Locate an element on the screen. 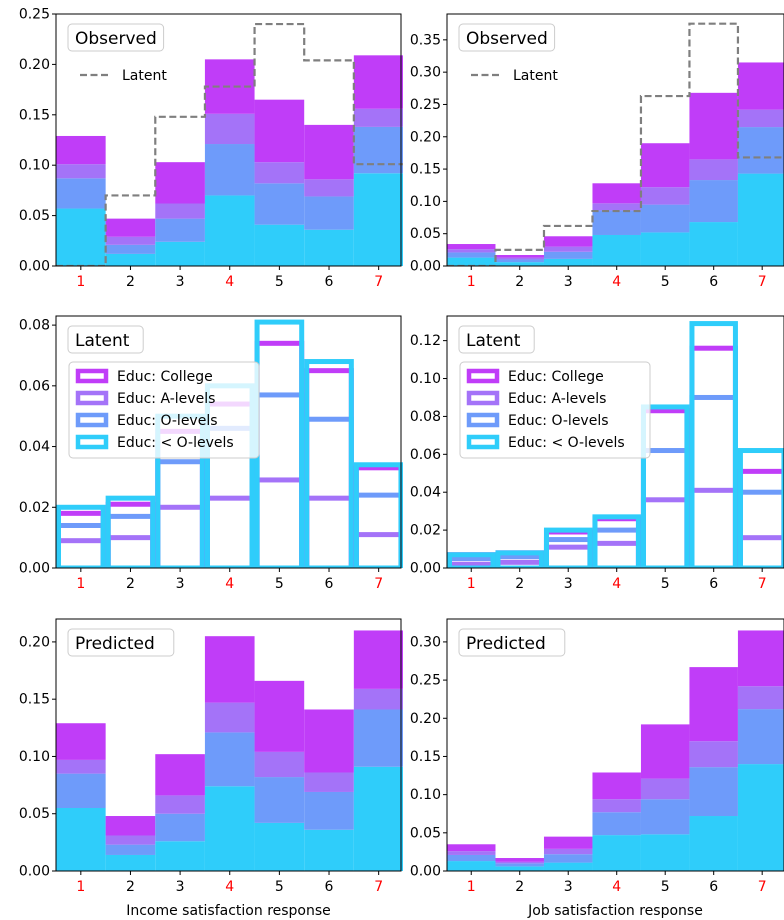 The height and width of the screenshot is (920, 784). y-tick-label-observed-job-0.15: 0.15 is located at coordinates (425, 170).